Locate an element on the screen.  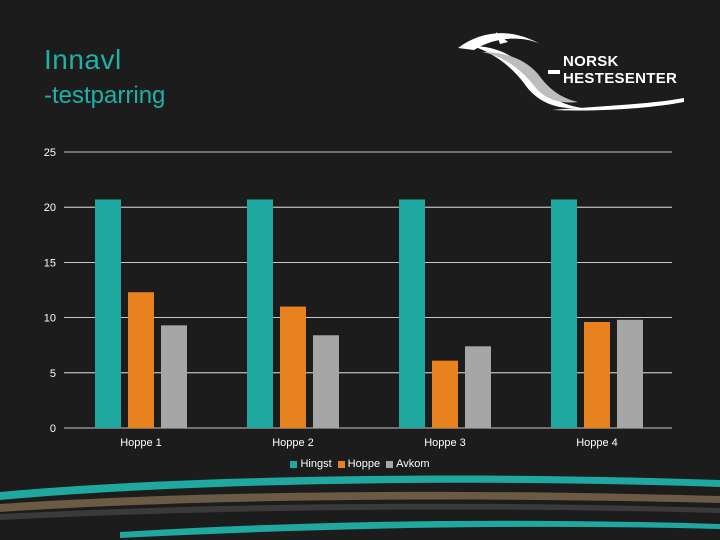
chart-legend: Hingst Hoppe Avkom is located at coordinates (360, 464).